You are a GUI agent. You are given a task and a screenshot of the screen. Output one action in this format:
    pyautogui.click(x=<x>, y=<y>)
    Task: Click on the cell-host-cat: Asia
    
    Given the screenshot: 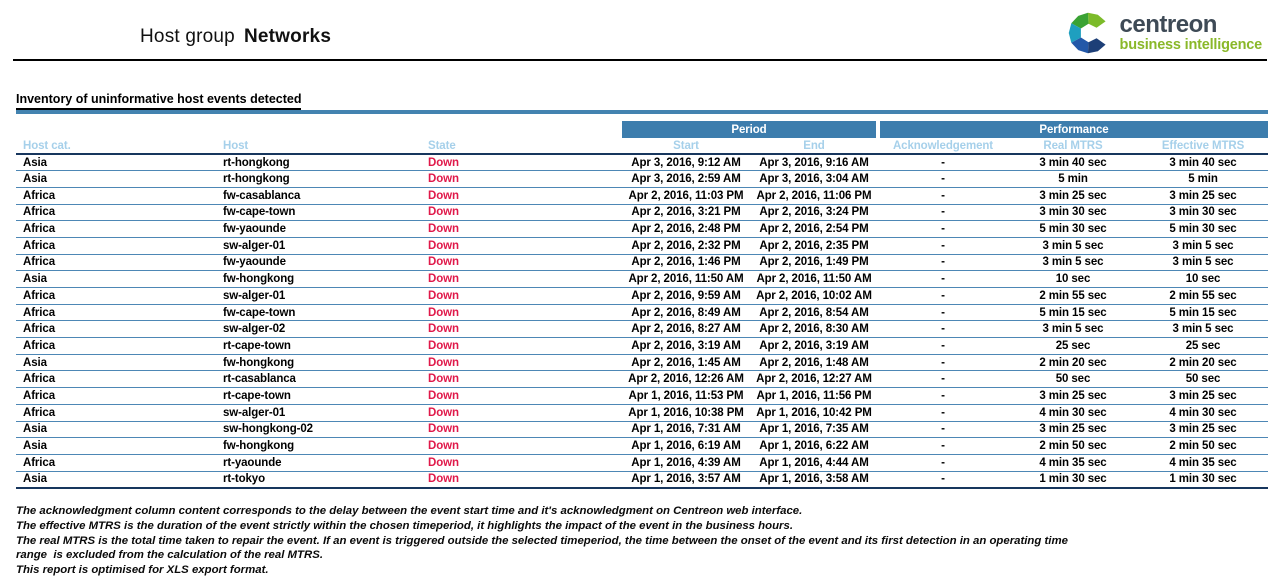 What is the action you would take?
    pyautogui.click(x=116, y=179)
    